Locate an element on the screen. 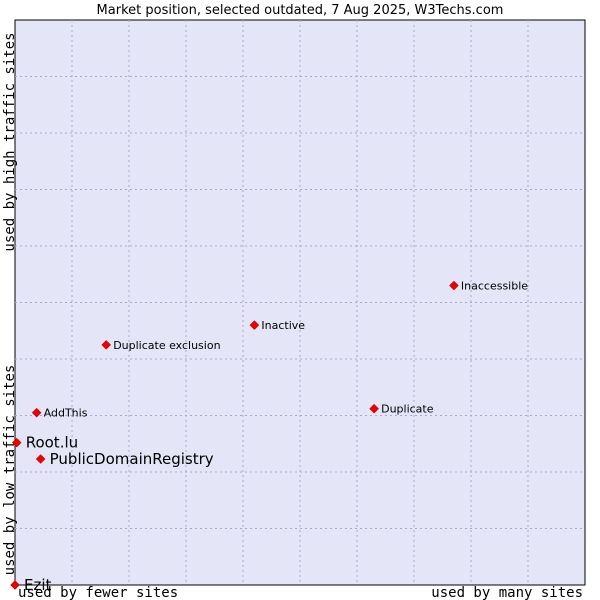 The image size is (600, 600). data-point-label: Duplicate is located at coordinates (407, 409).